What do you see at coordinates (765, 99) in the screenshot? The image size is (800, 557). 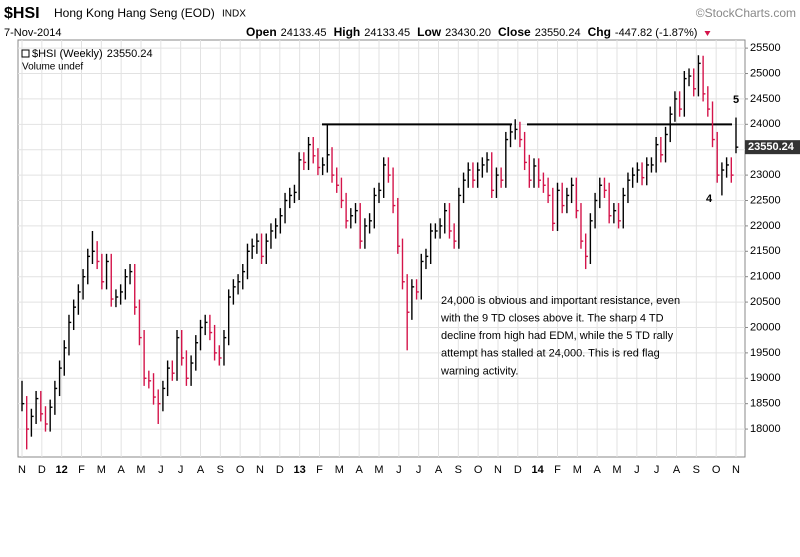 I see `y-tick-label: 24500` at bounding box center [765, 99].